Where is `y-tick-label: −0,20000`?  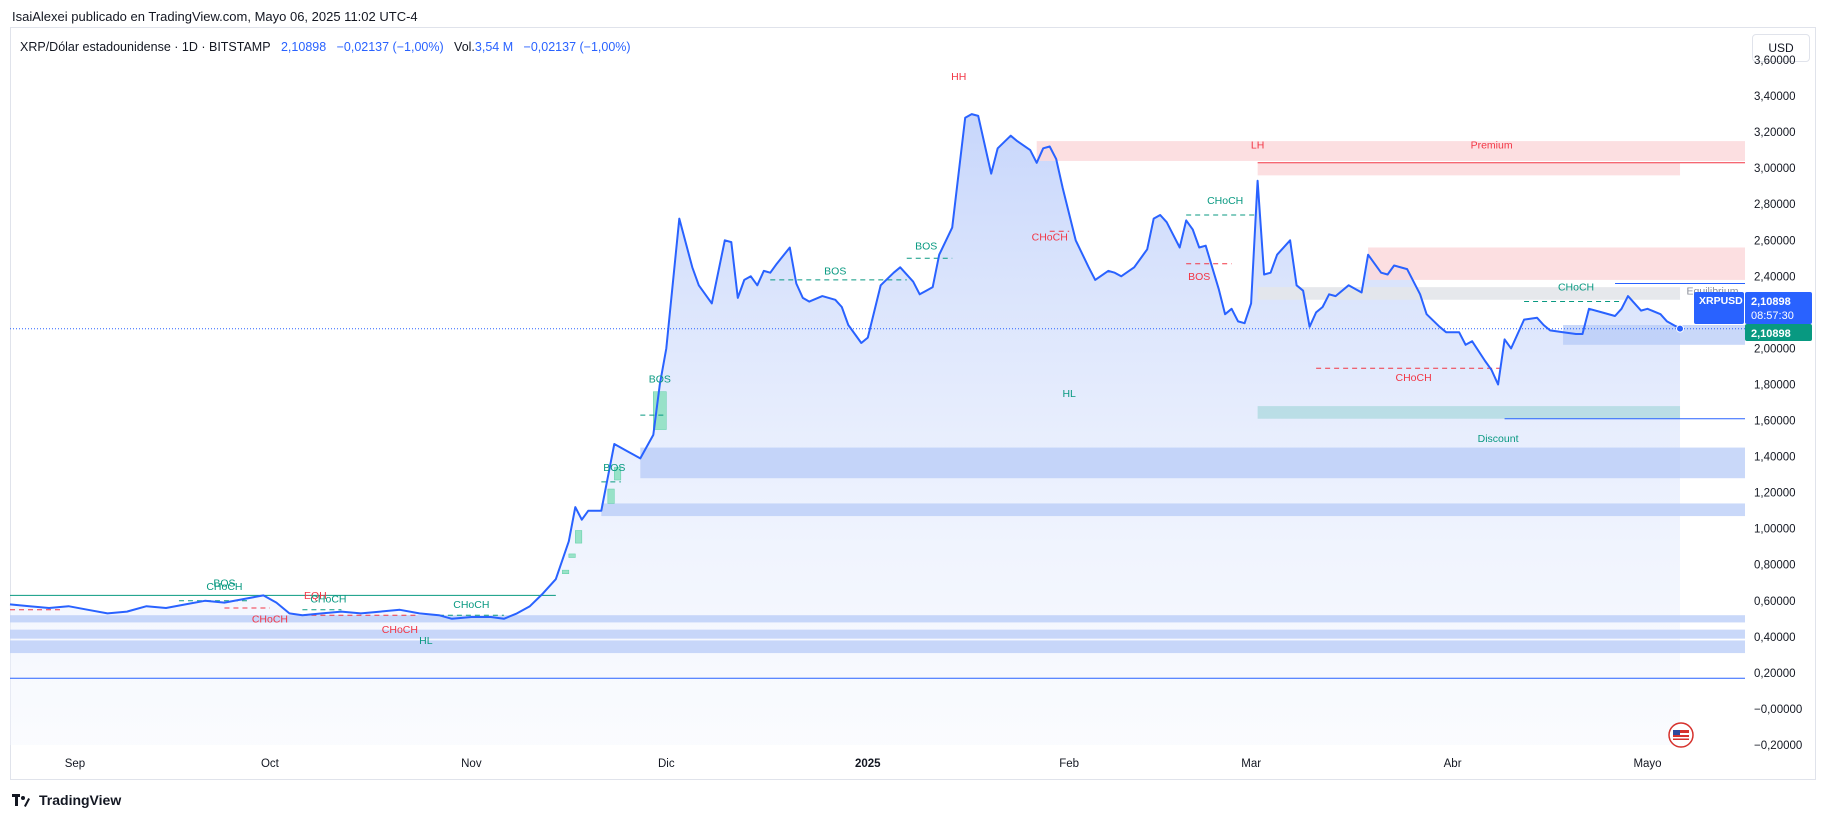 y-tick-label: −0,20000 is located at coordinates (1778, 746).